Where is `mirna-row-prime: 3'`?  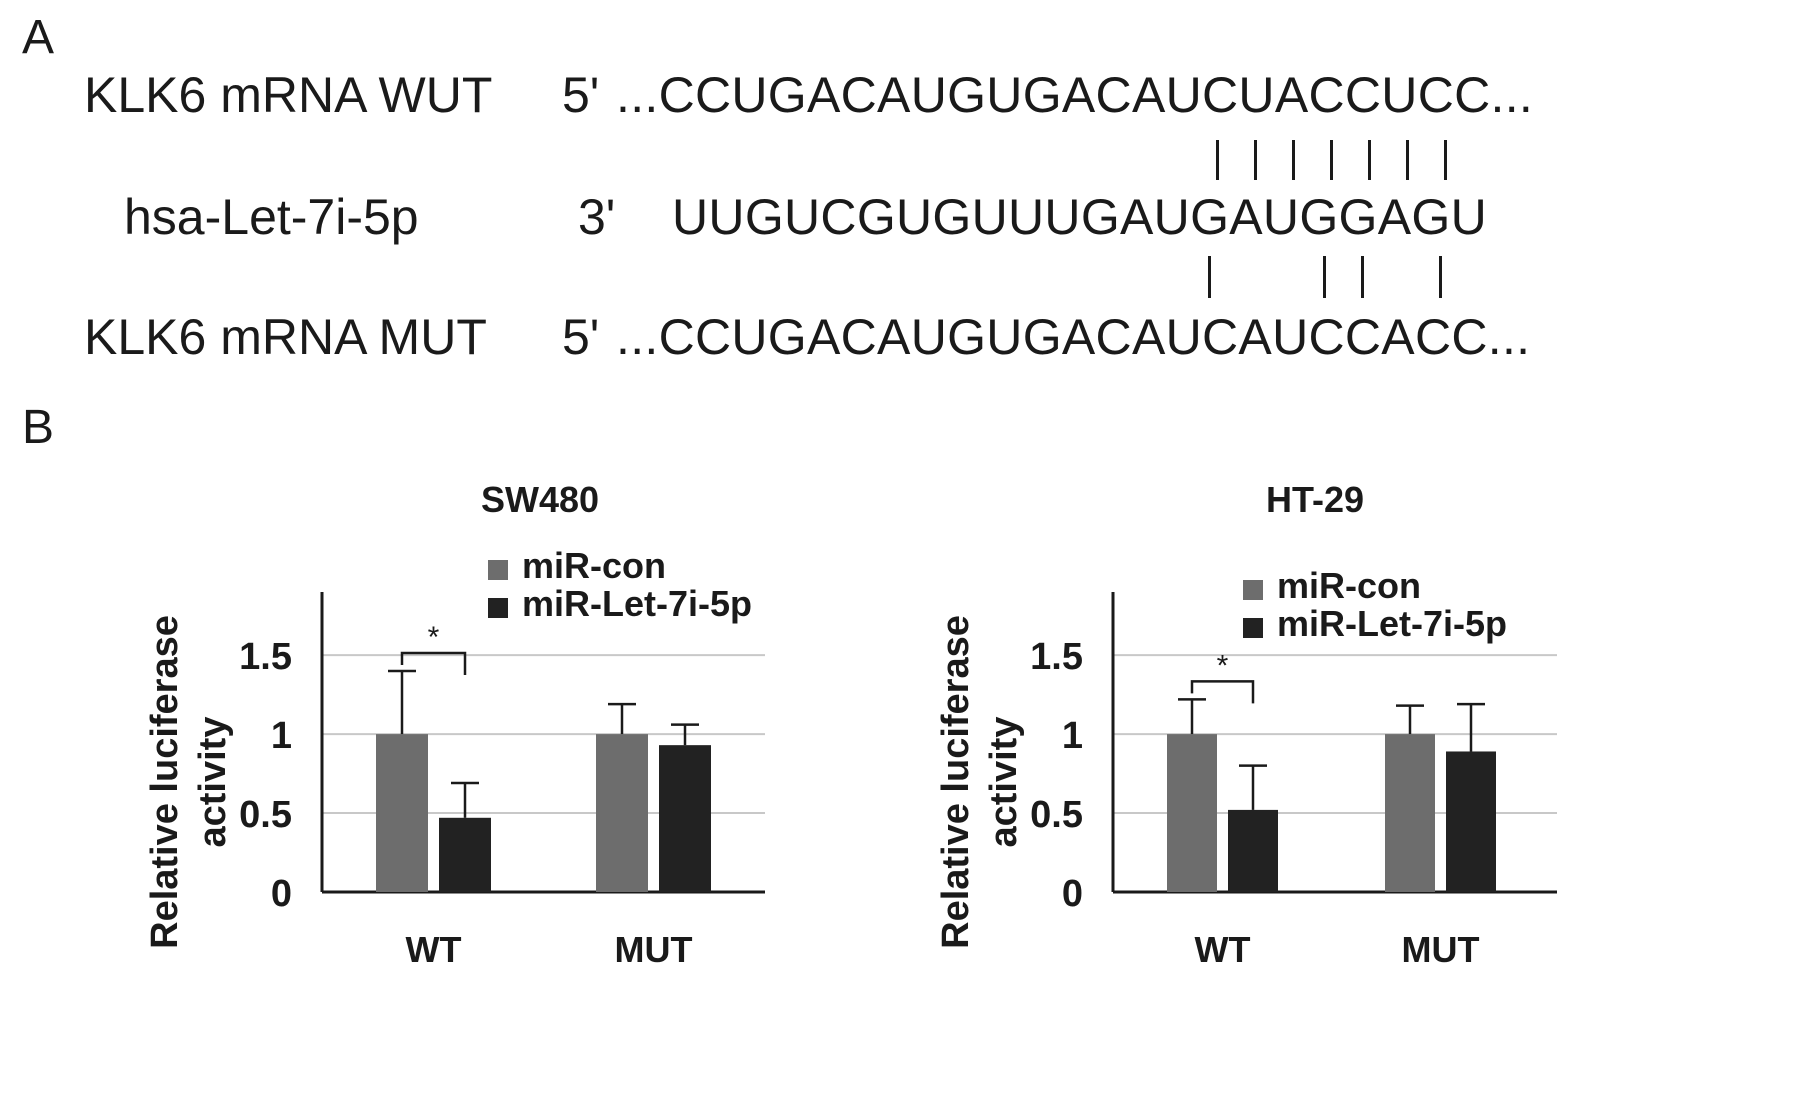 mirna-row-prime: 3' is located at coordinates (597, 217).